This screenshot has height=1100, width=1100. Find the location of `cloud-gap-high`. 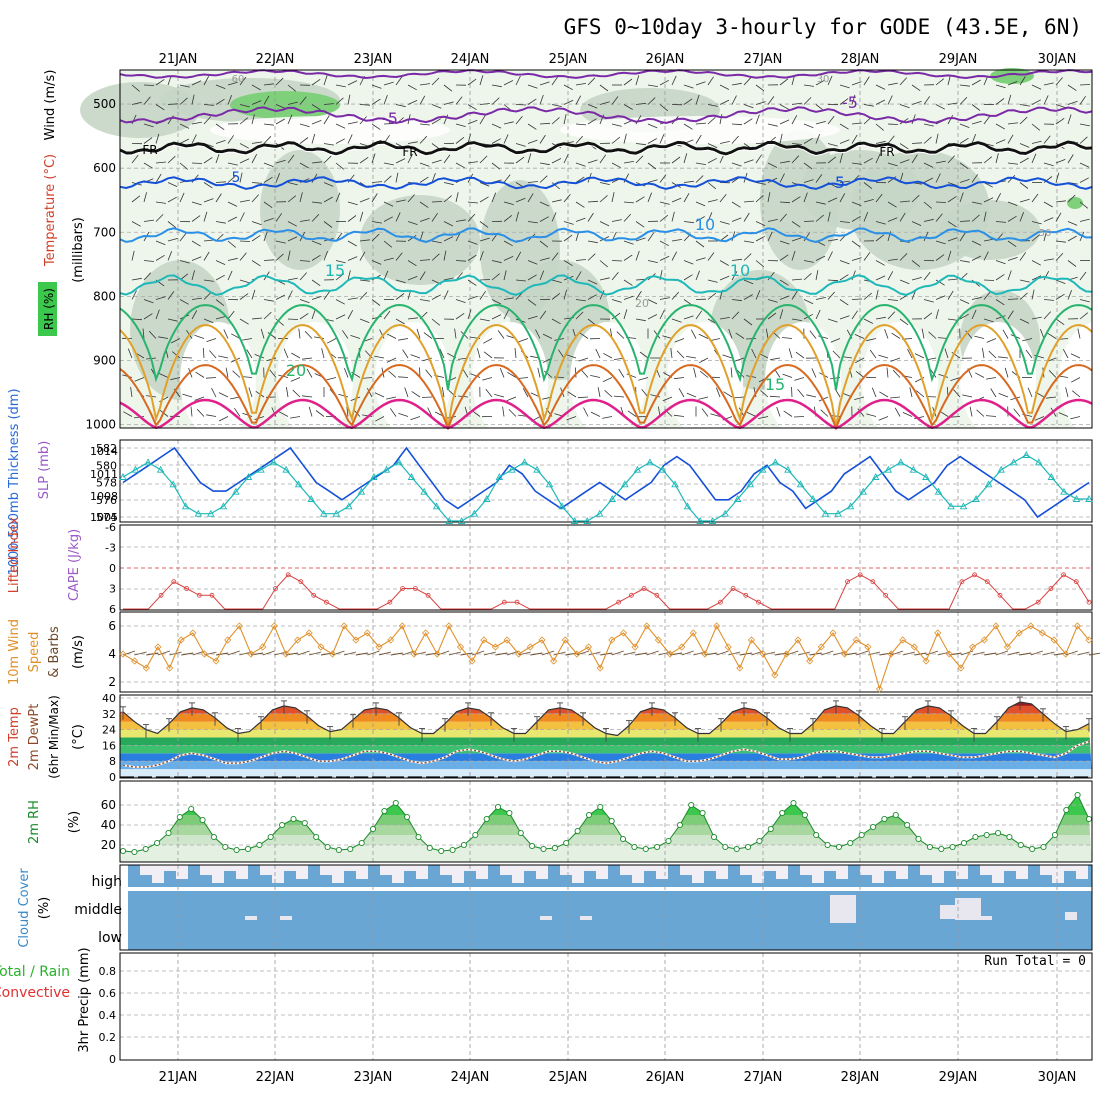

cloud-gap-high is located at coordinates (350, 868).